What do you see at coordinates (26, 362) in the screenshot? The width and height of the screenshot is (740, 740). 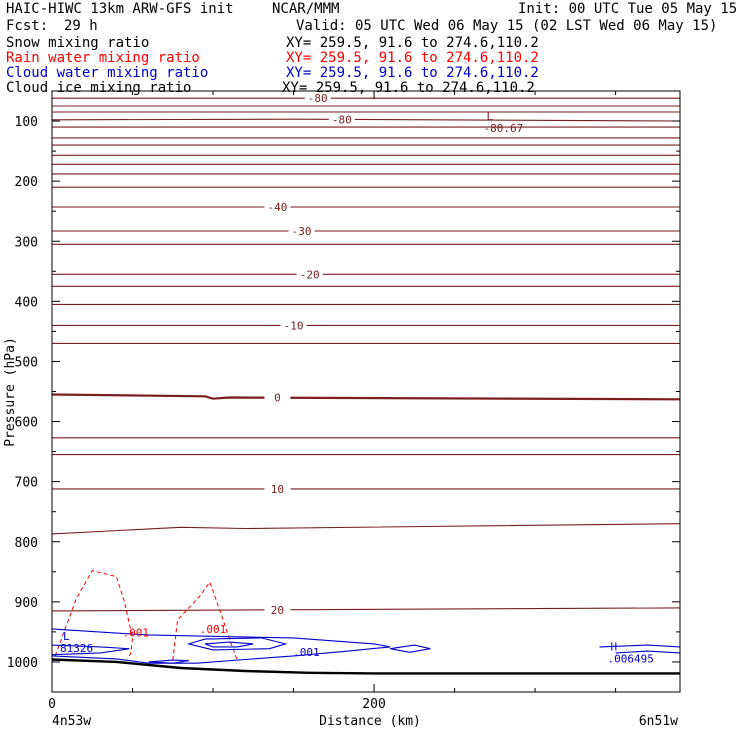 I see `y-tick-label: 500` at bounding box center [26, 362].